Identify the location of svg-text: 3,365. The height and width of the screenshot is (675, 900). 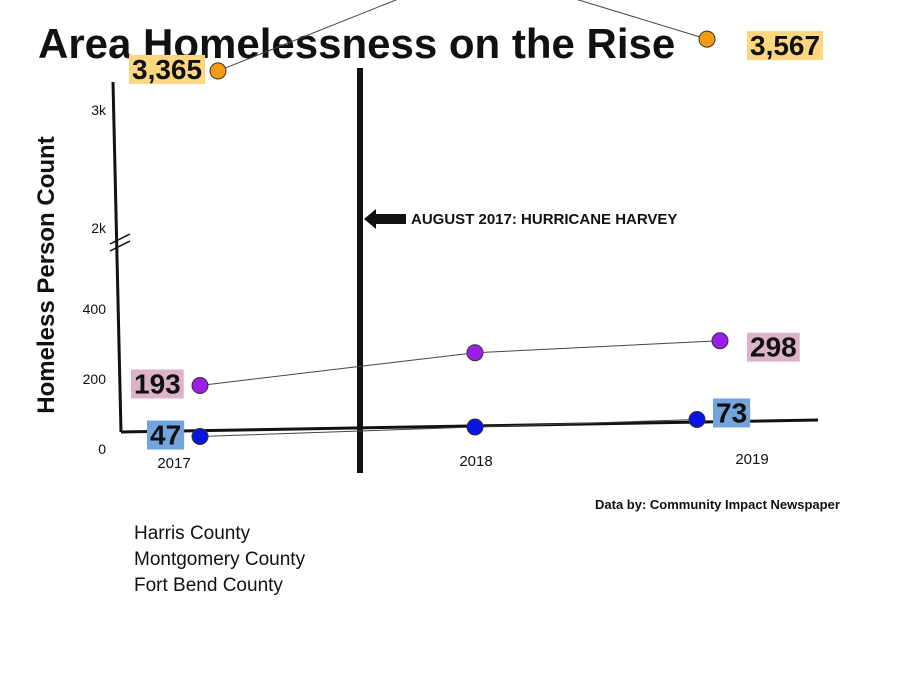
(167, 69).